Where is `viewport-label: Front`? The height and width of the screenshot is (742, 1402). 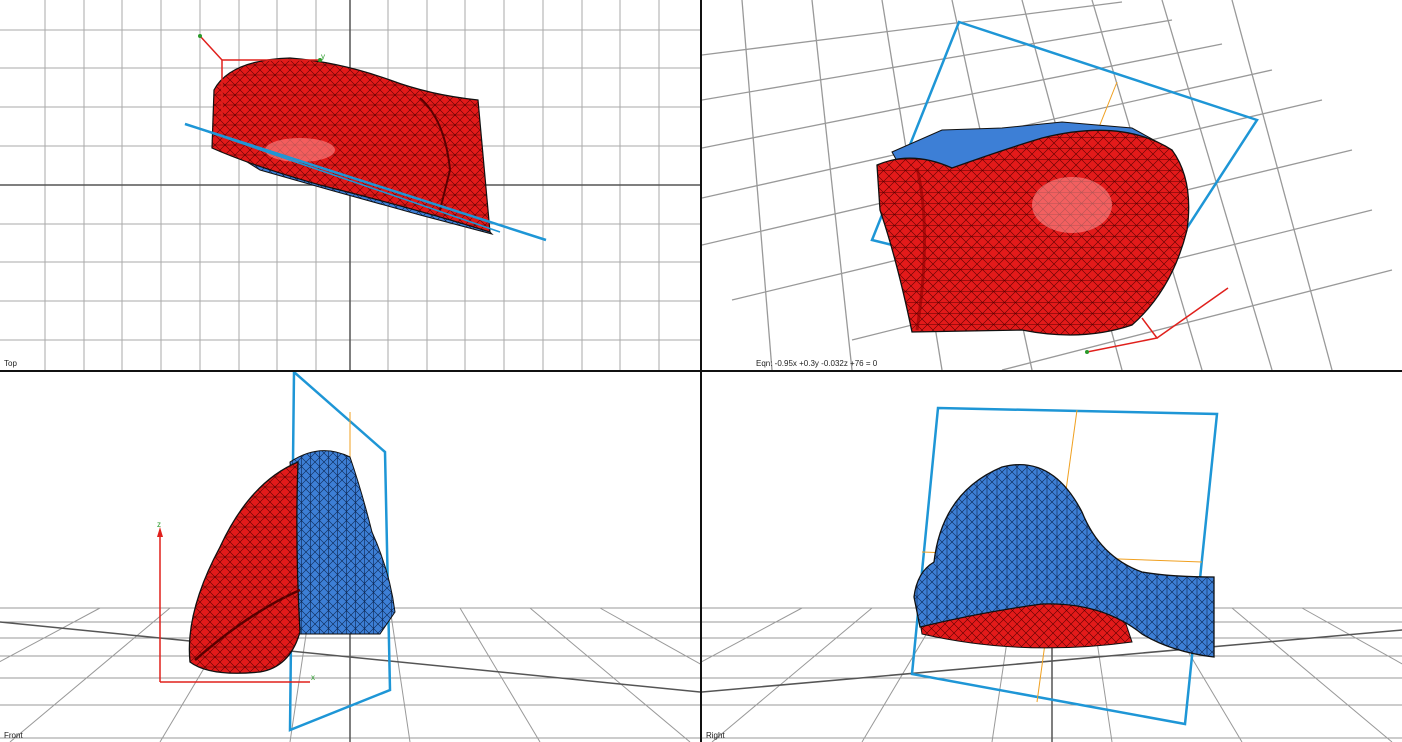
viewport-label: Front is located at coordinates (13, 735).